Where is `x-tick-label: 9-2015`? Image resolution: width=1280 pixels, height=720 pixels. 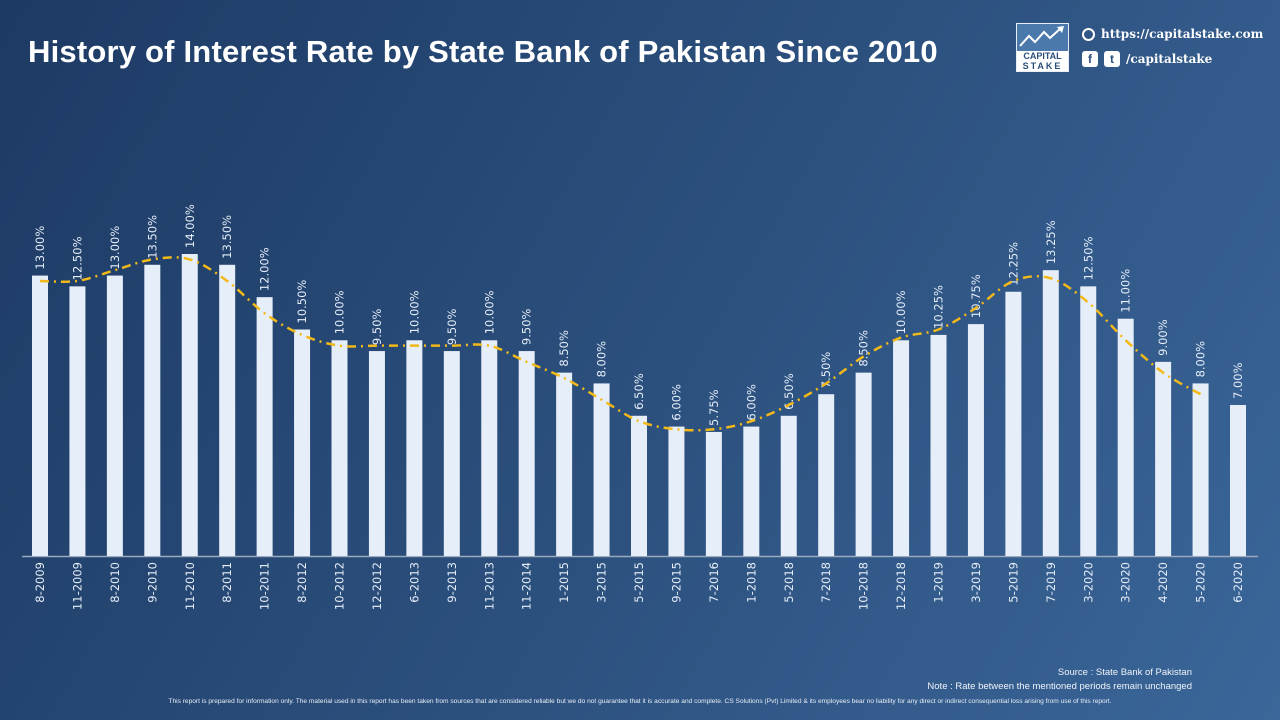 x-tick-label: 9-2015 is located at coordinates (676, 582).